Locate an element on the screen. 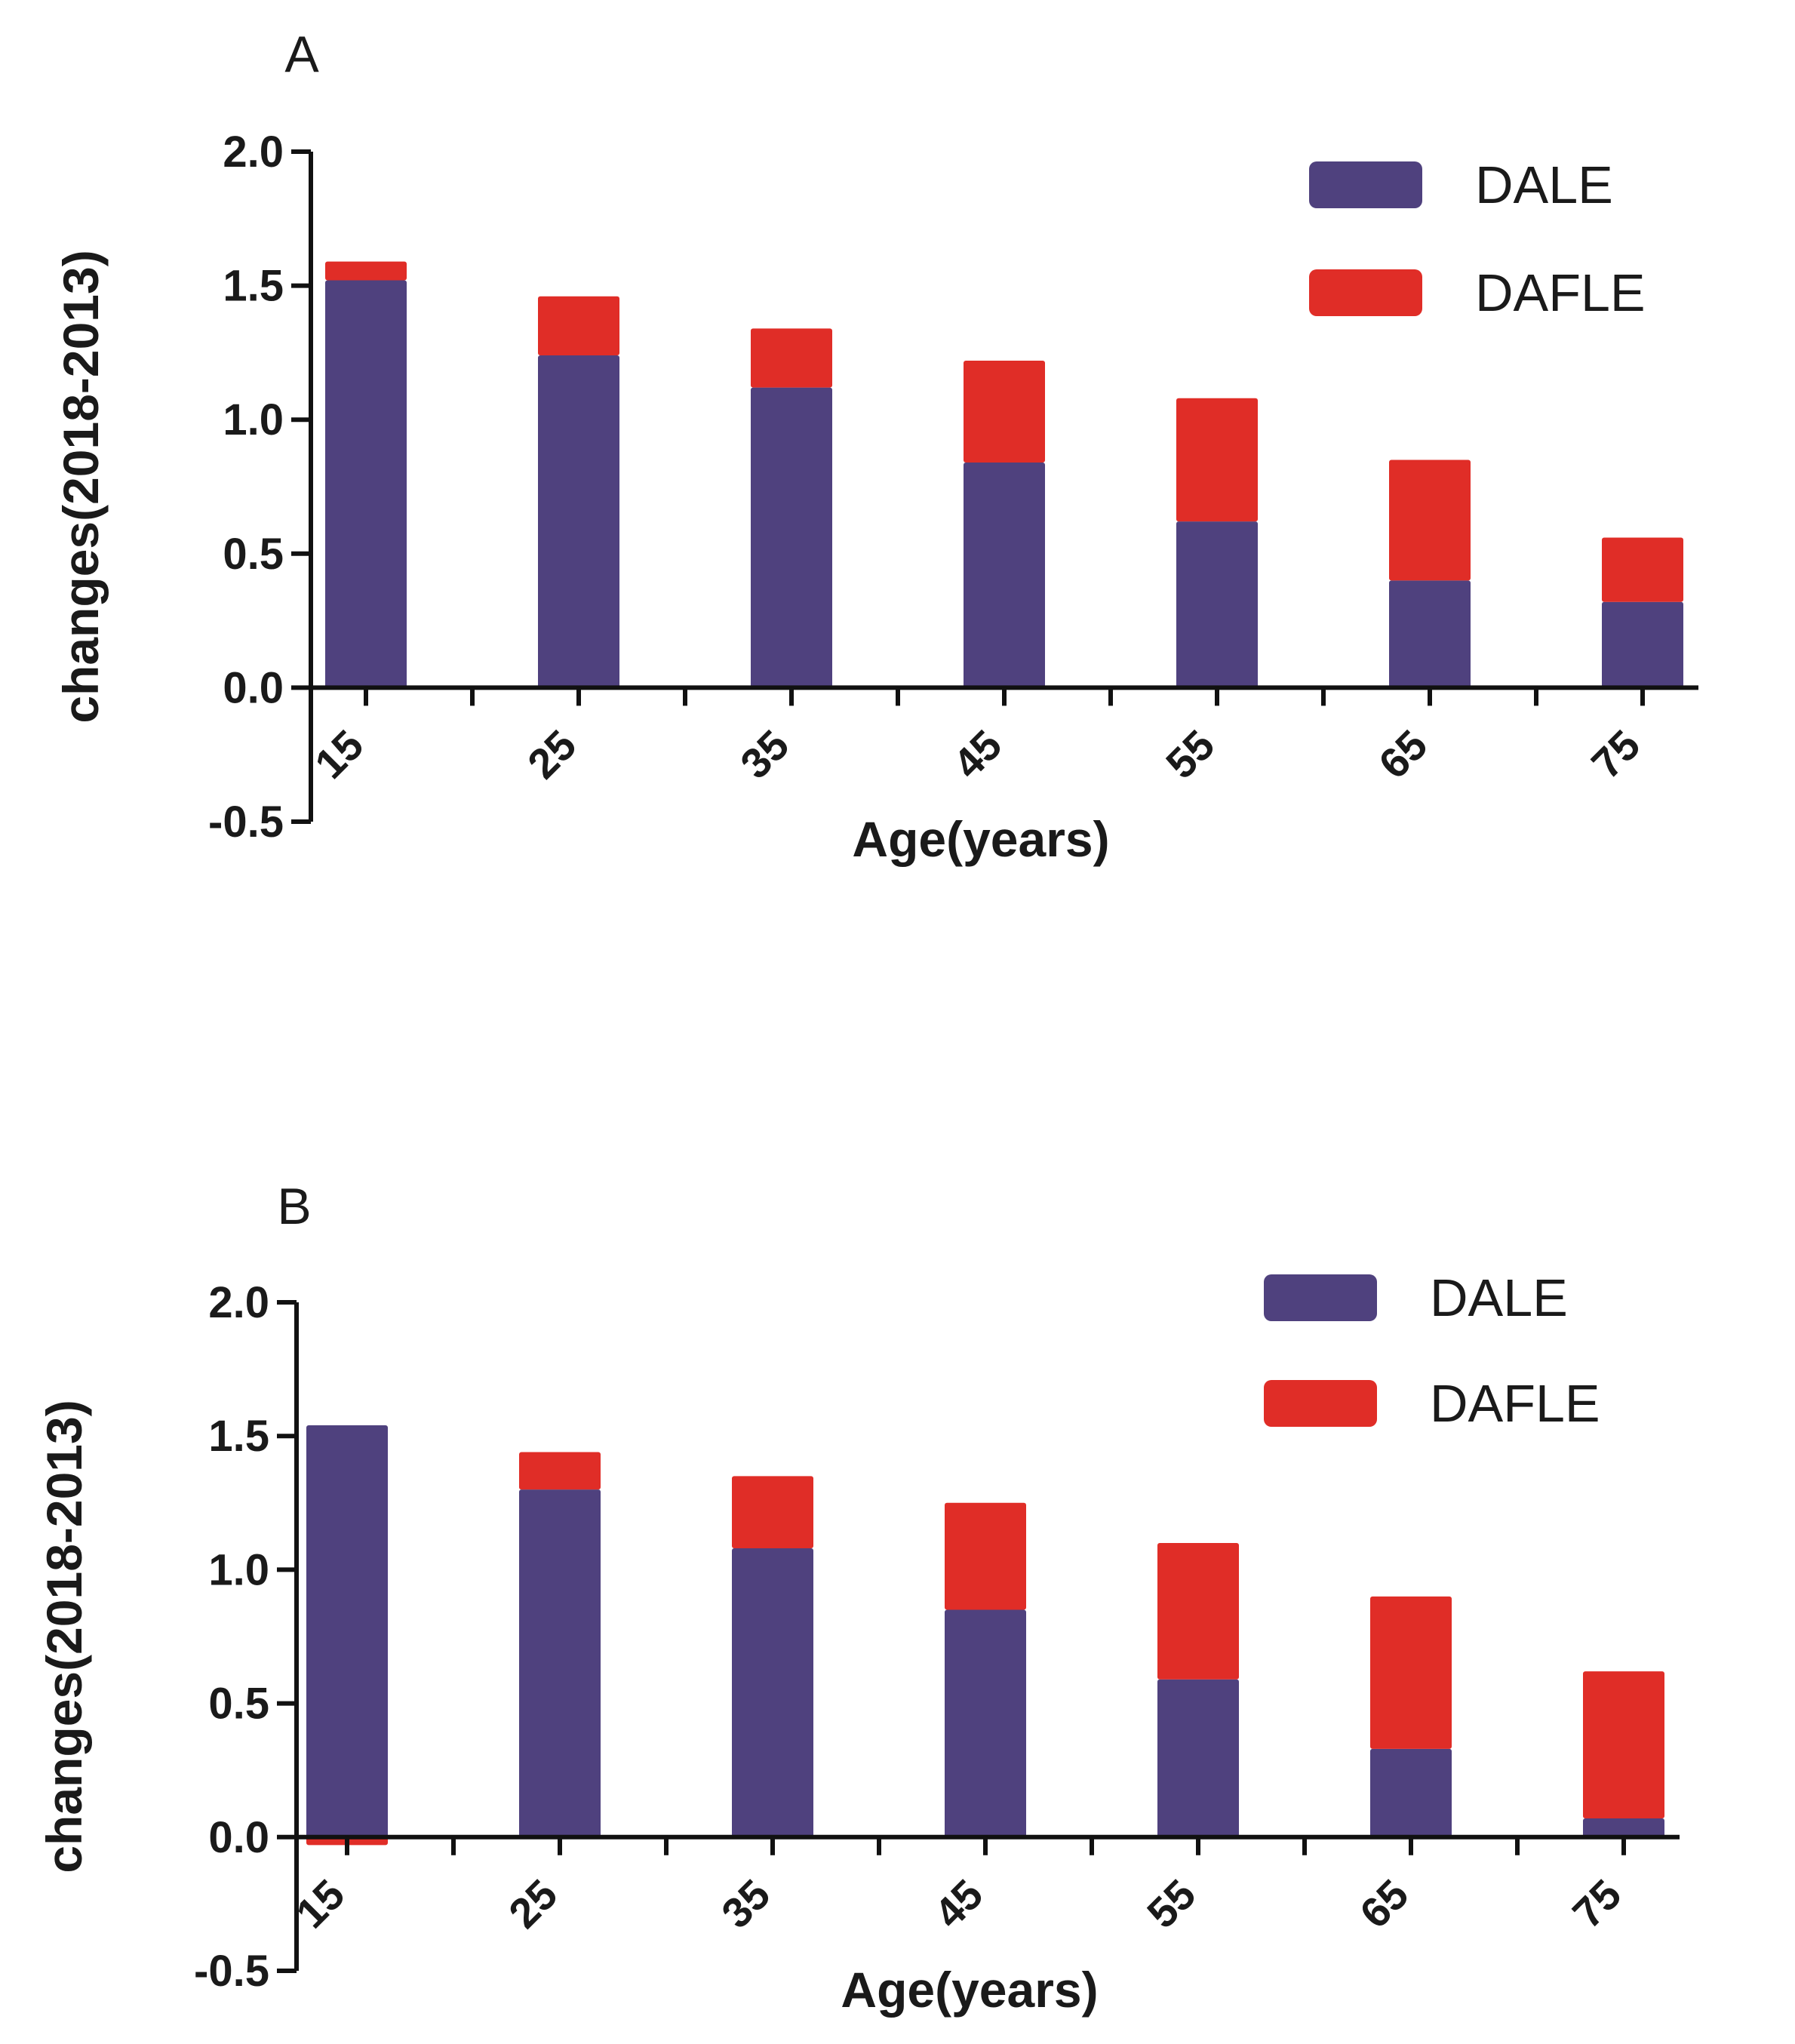 The width and height of the screenshot is (1795, 2044). x-tick-label: 15 is located at coordinates (340, 754).